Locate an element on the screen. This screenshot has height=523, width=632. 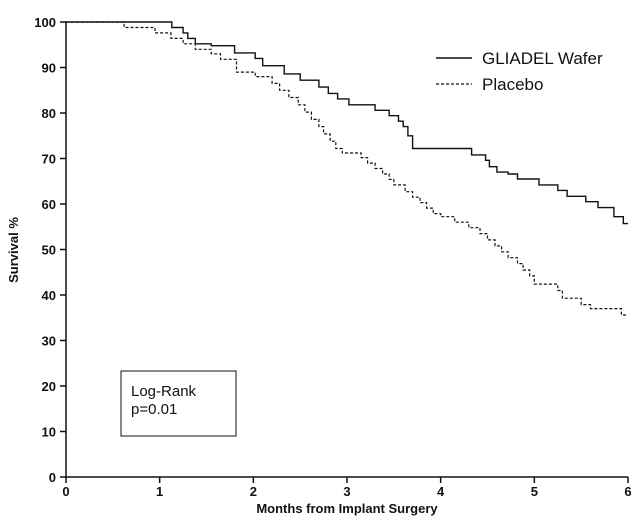
y-tick-label: 70 is located at coordinates (49, 159).